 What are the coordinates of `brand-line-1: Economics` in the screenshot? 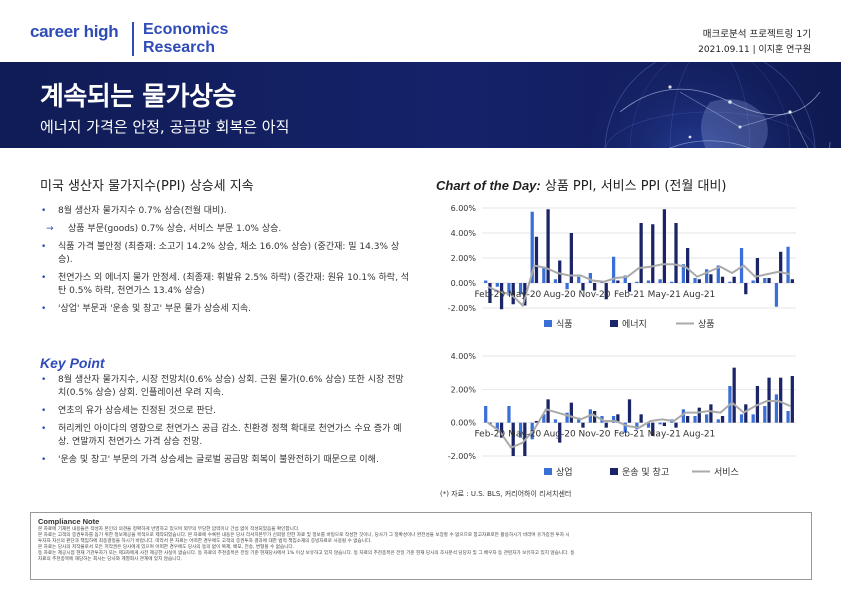 It's located at (186, 29).